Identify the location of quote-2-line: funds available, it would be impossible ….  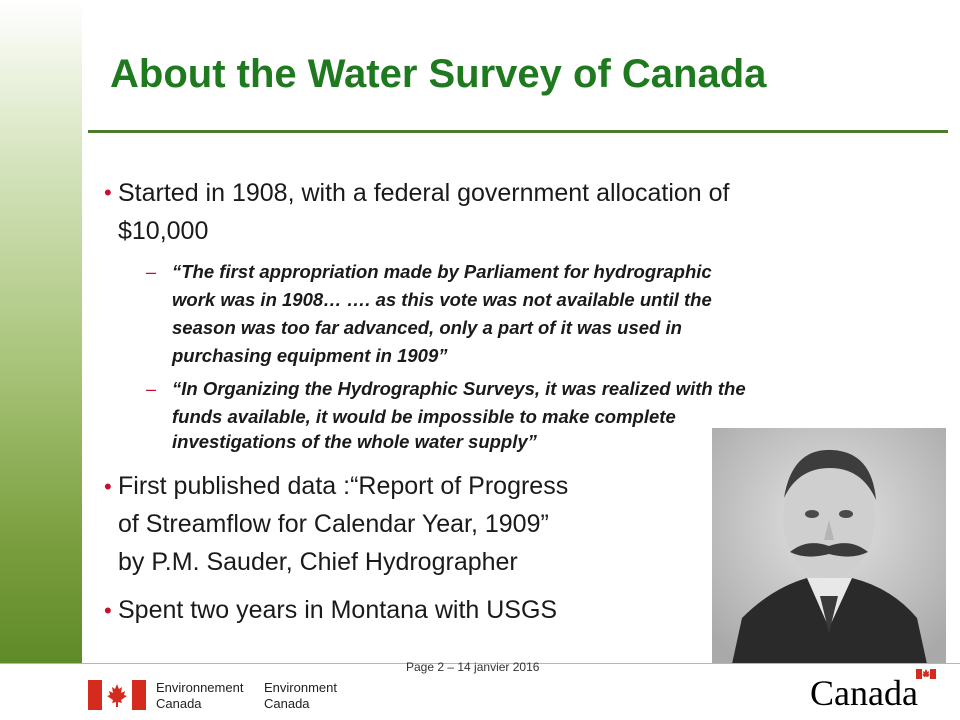
(424, 416).